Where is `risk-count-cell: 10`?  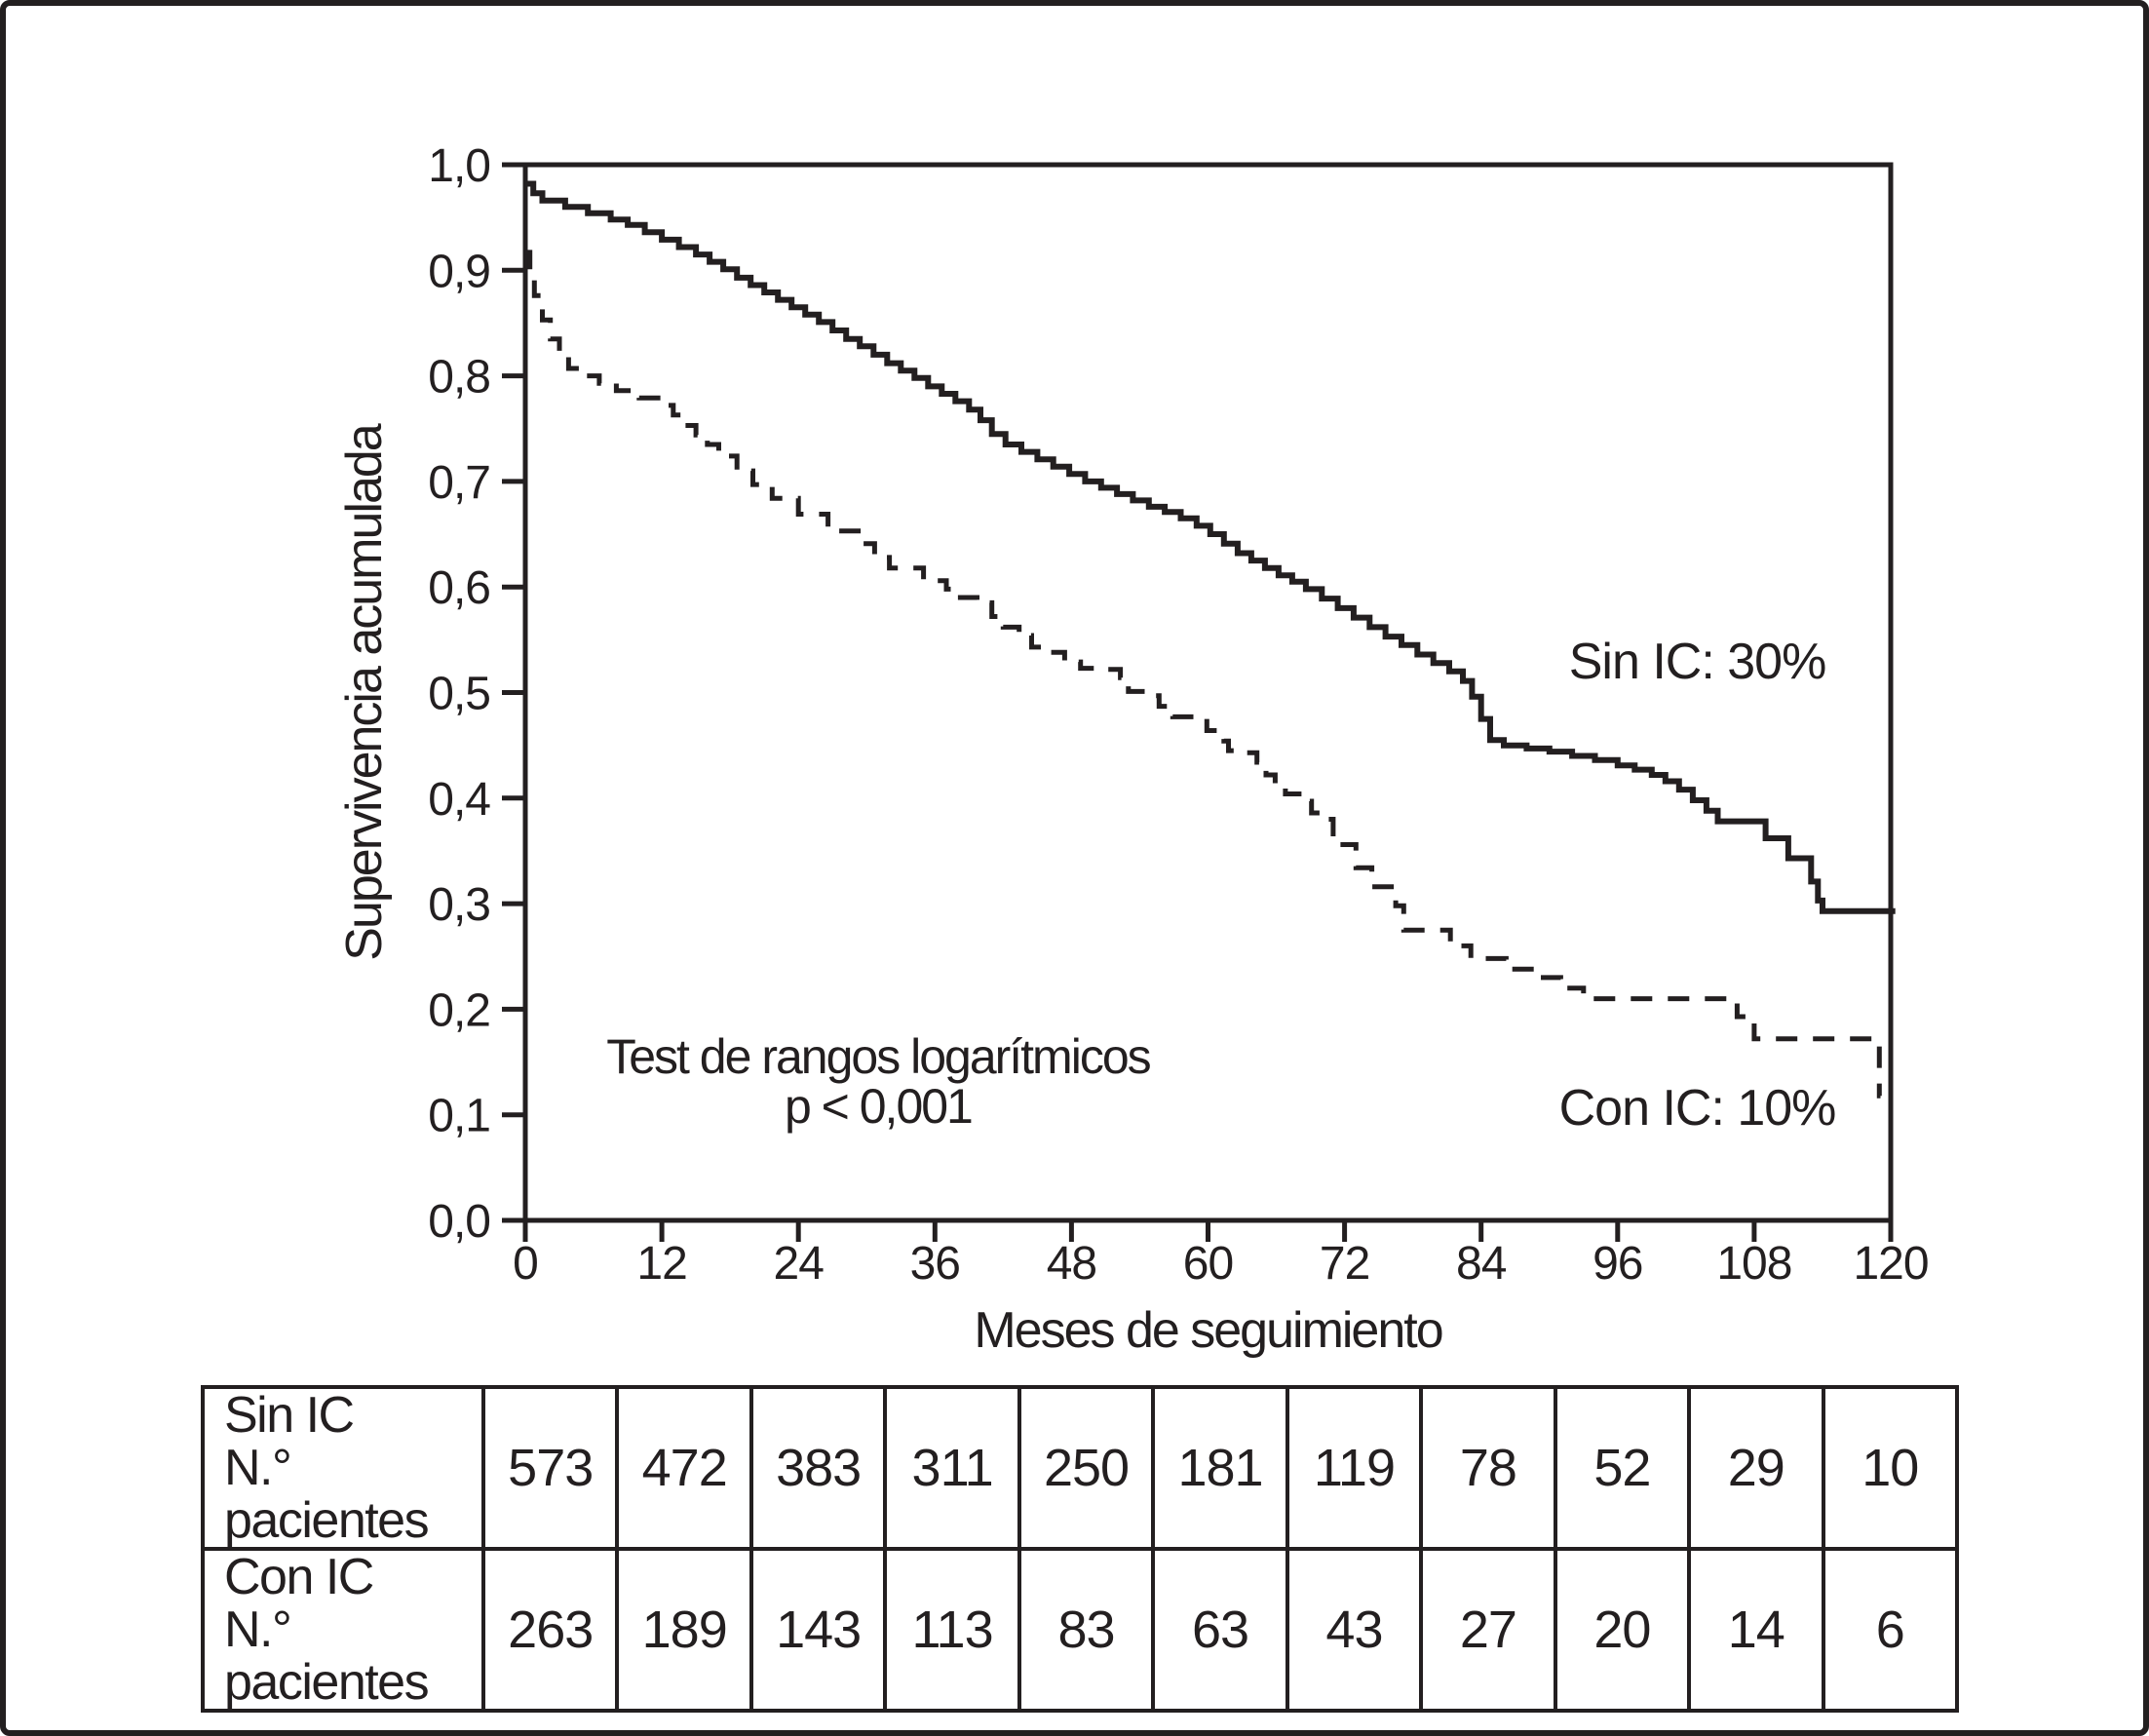
risk-count-cell: 10 is located at coordinates (1890, 1468).